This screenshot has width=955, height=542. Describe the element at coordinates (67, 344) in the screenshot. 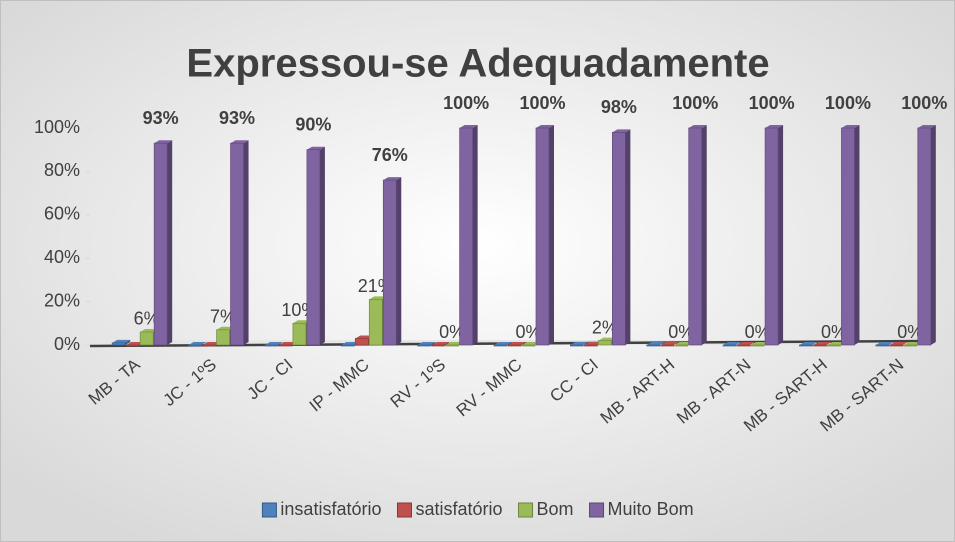

I see `y-tick-label: 0%` at that location.